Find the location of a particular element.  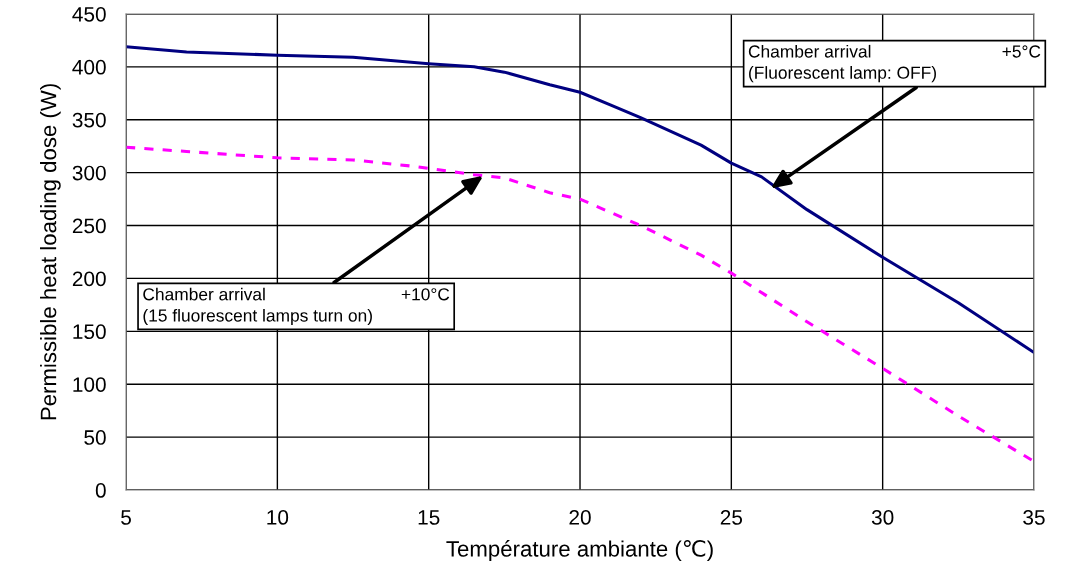

x-tick-label: 10 is located at coordinates (278, 517).